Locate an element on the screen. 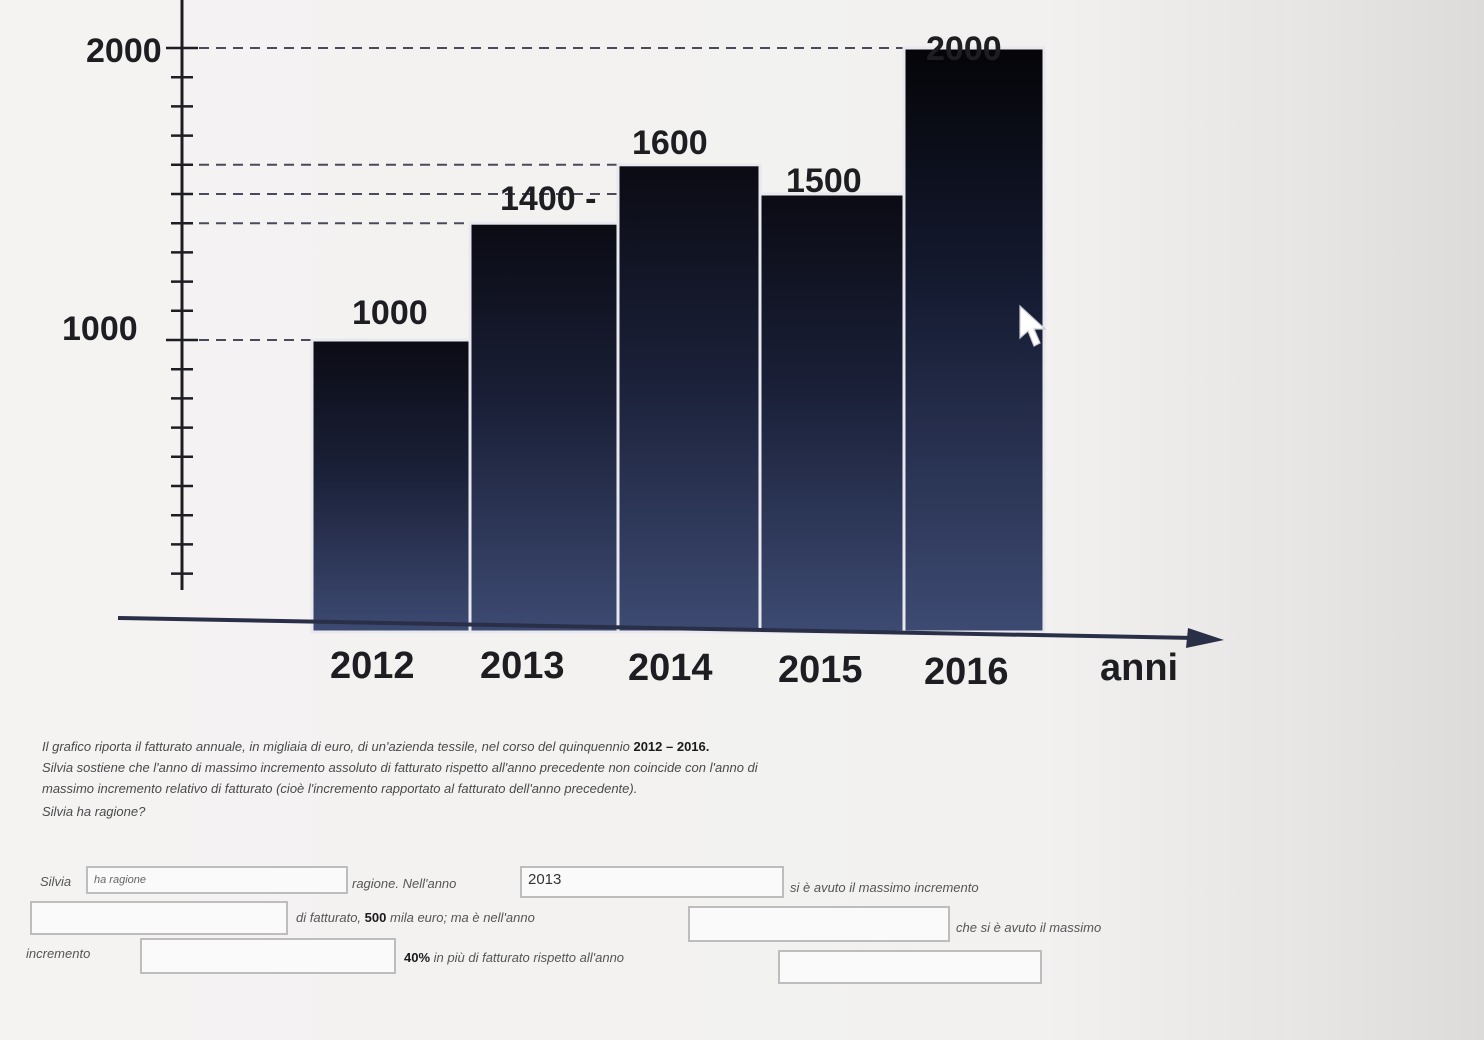 This screenshot has height=1040, width=1484. answer-box-anno-assoluto: 2013 is located at coordinates (652, 882).